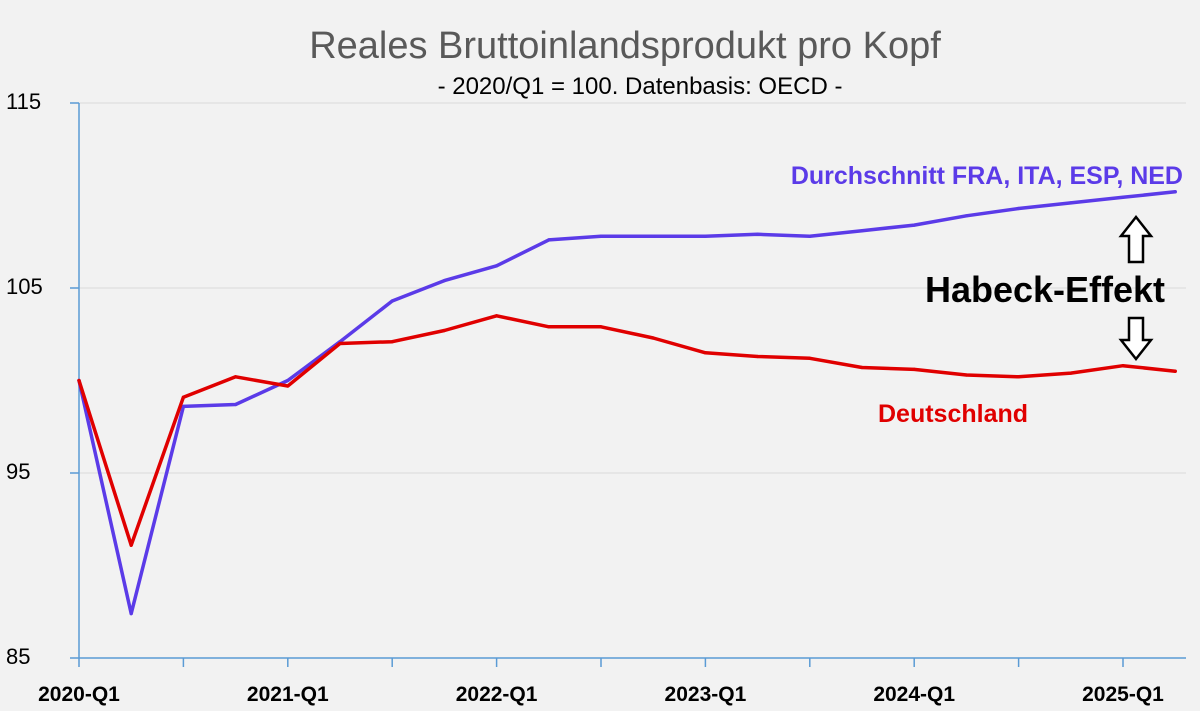  Describe the element at coordinates (1045, 289) in the screenshot. I see `habeck-effekt-annotation: Habeck-Effekt` at that location.